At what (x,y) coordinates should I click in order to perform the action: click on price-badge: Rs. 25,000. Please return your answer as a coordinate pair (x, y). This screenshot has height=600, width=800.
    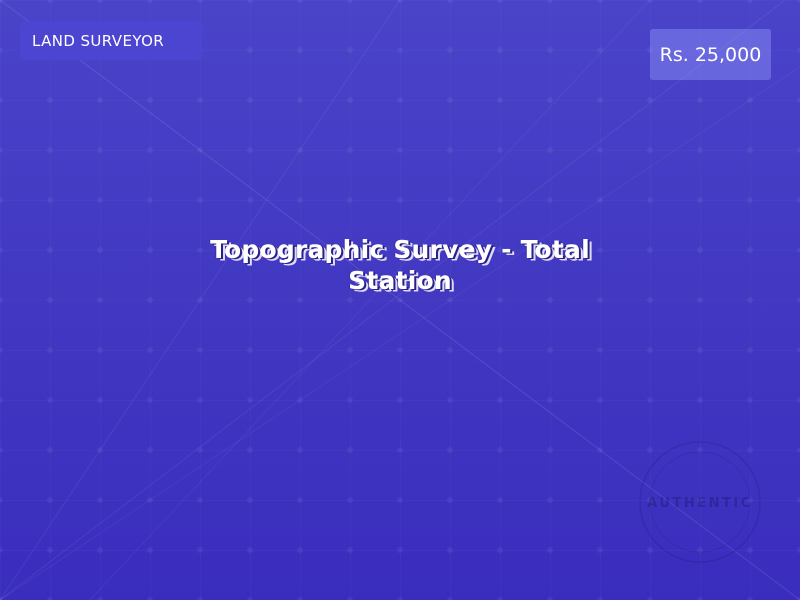
    Looking at the image, I should click on (710, 54).